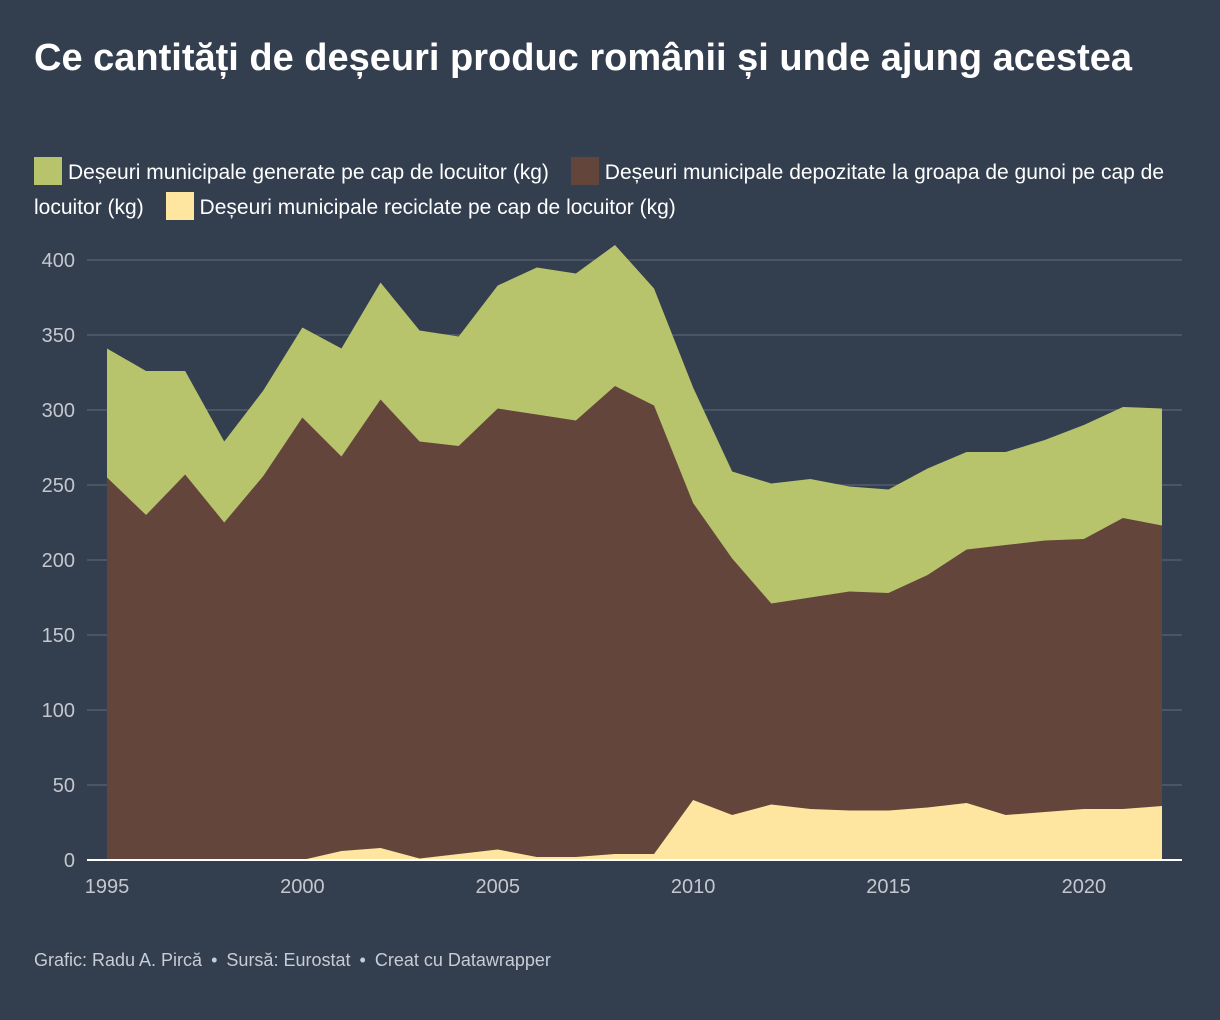  What do you see at coordinates (634, 830) in the screenshot?
I see `area-recycled` at bounding box center [634, 830].